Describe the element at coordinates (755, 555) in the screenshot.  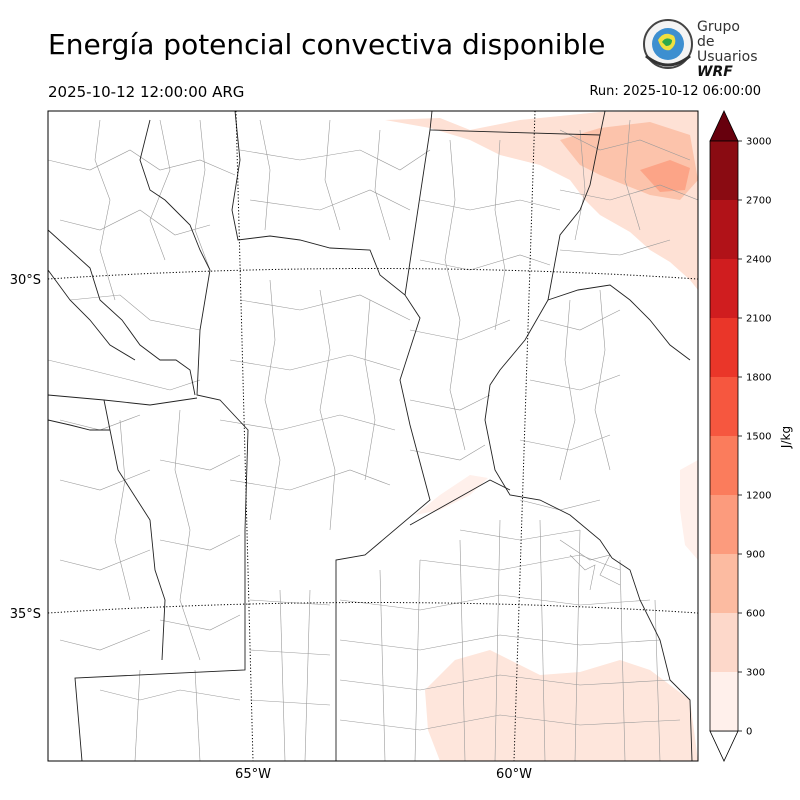
I see `colorbar-tick-label: 900` at that location.